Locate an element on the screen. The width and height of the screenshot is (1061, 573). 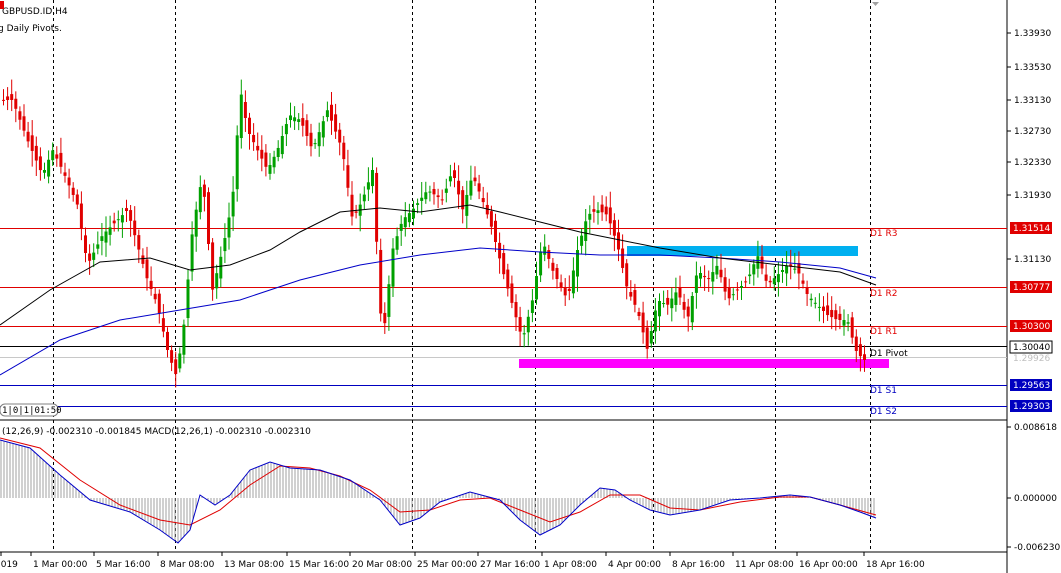
time-tick: 16 Apr 00:00 is located at coordinates (828, 565).